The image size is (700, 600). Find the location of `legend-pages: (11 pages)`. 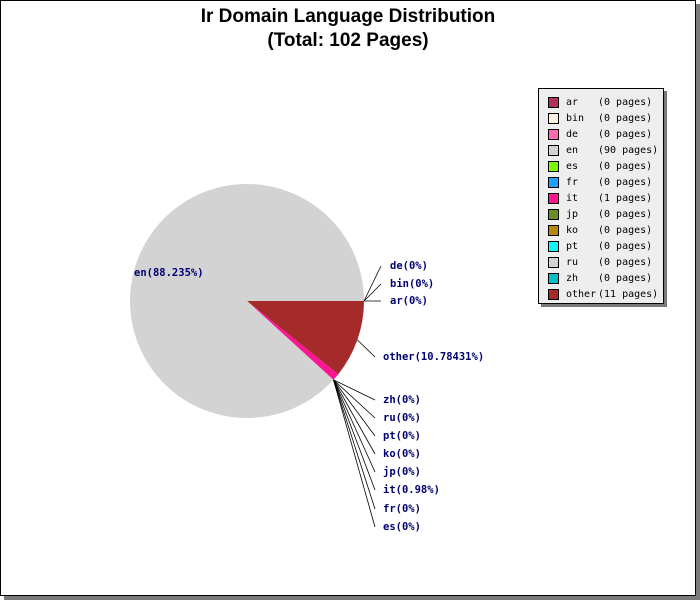

legend-pages: (11 pages) is located at coordinates (628, 294).